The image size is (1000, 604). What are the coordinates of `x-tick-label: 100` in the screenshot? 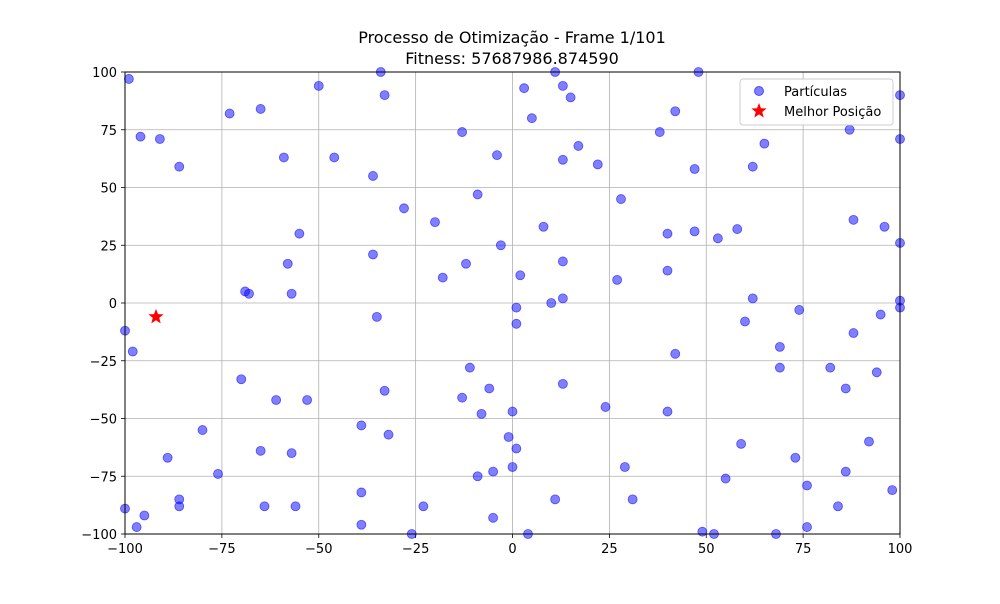 It's located at (900, 549).